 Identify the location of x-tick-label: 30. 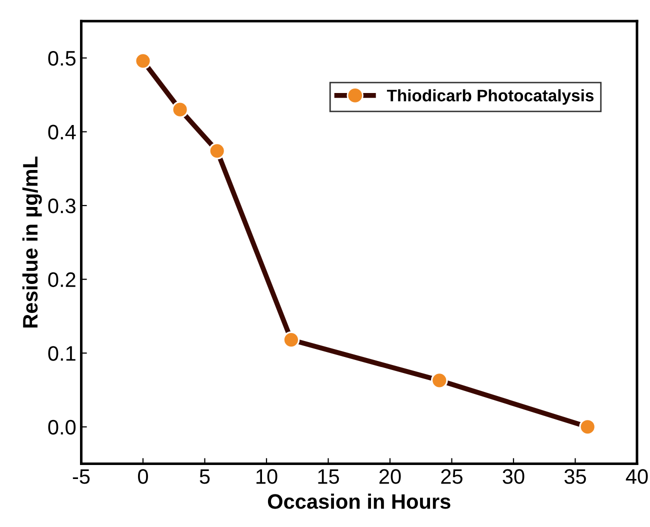
(513, 476).